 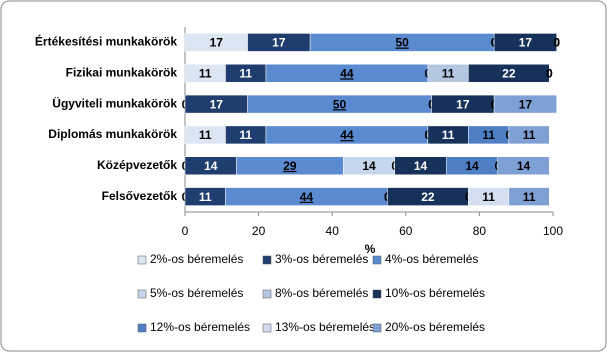 I want to click on legend-label: 13%-os béremelés, so click(x=325, y=327).